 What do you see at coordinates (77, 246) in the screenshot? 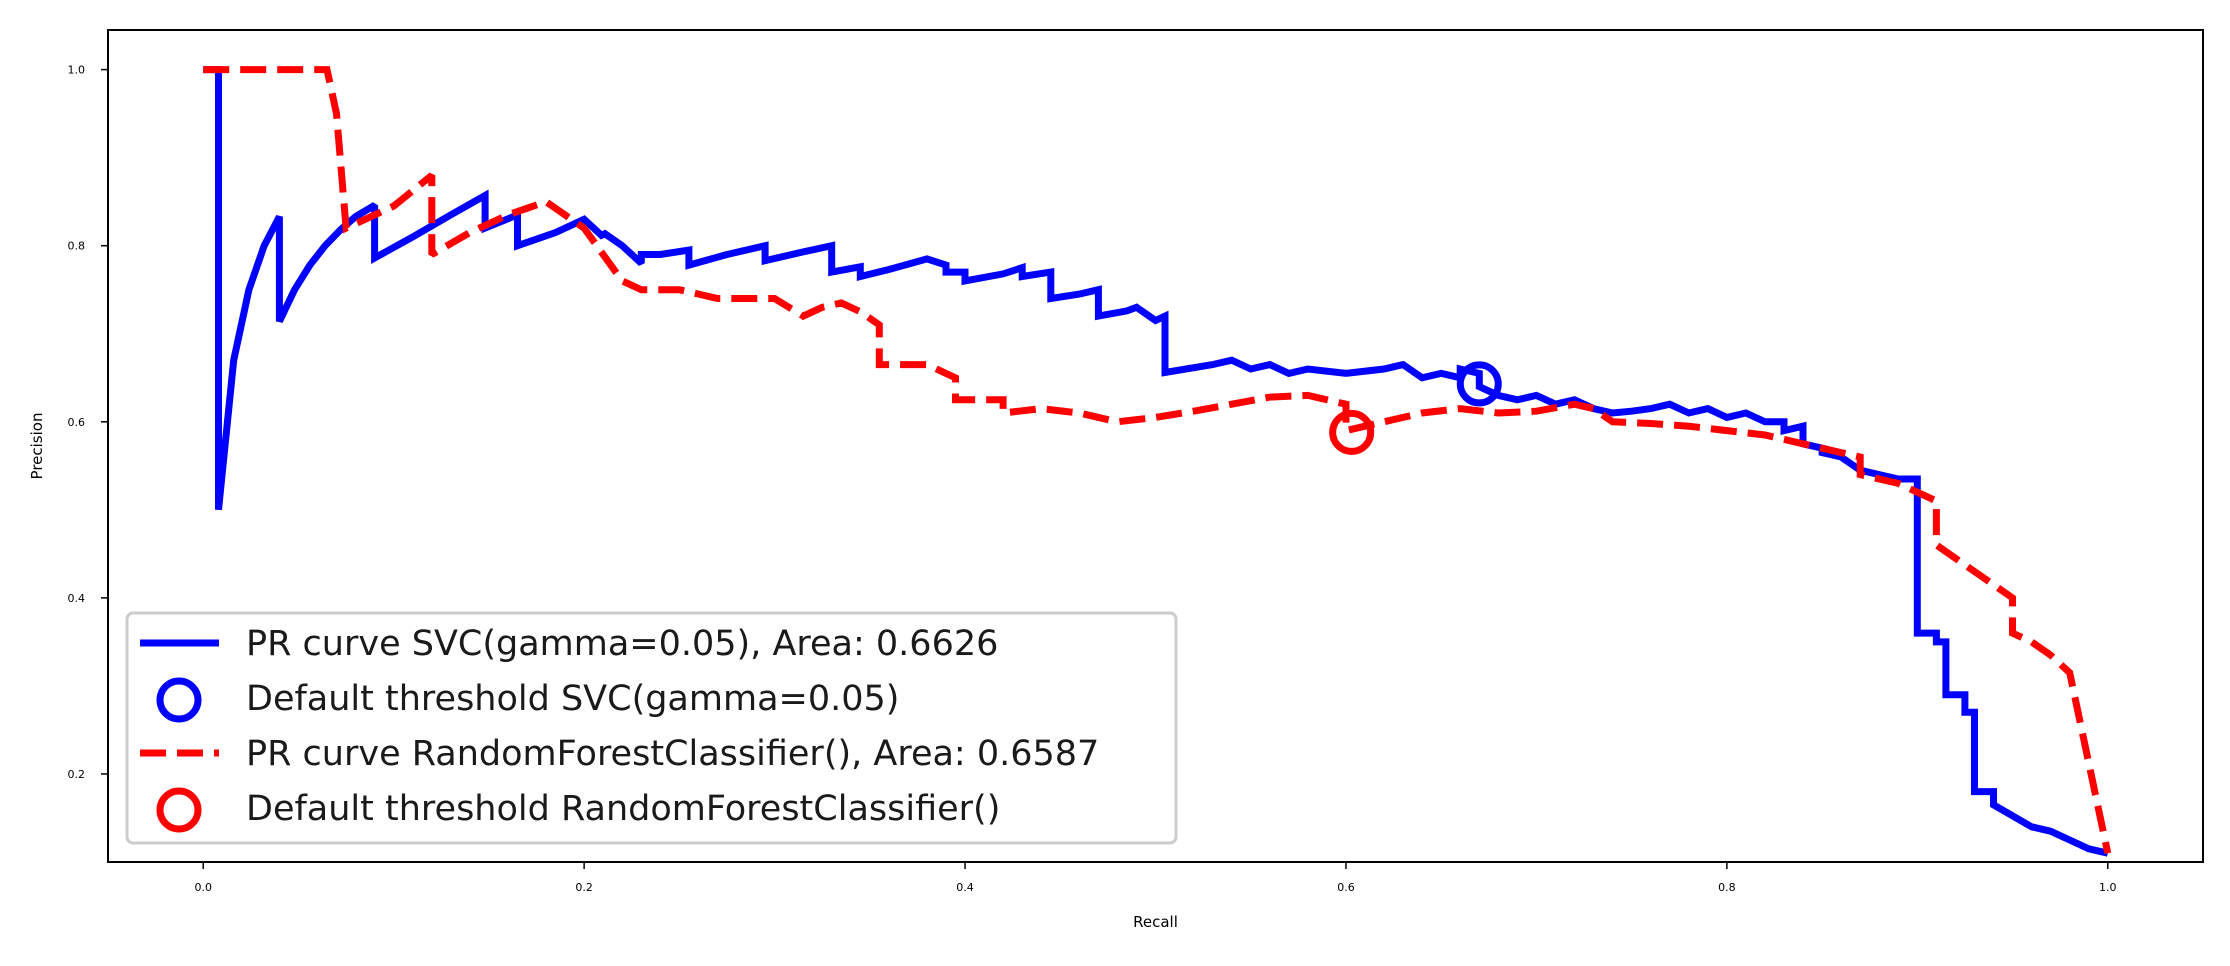
I see `y-tick-label: 0.8` at bounding box center [77, 246].